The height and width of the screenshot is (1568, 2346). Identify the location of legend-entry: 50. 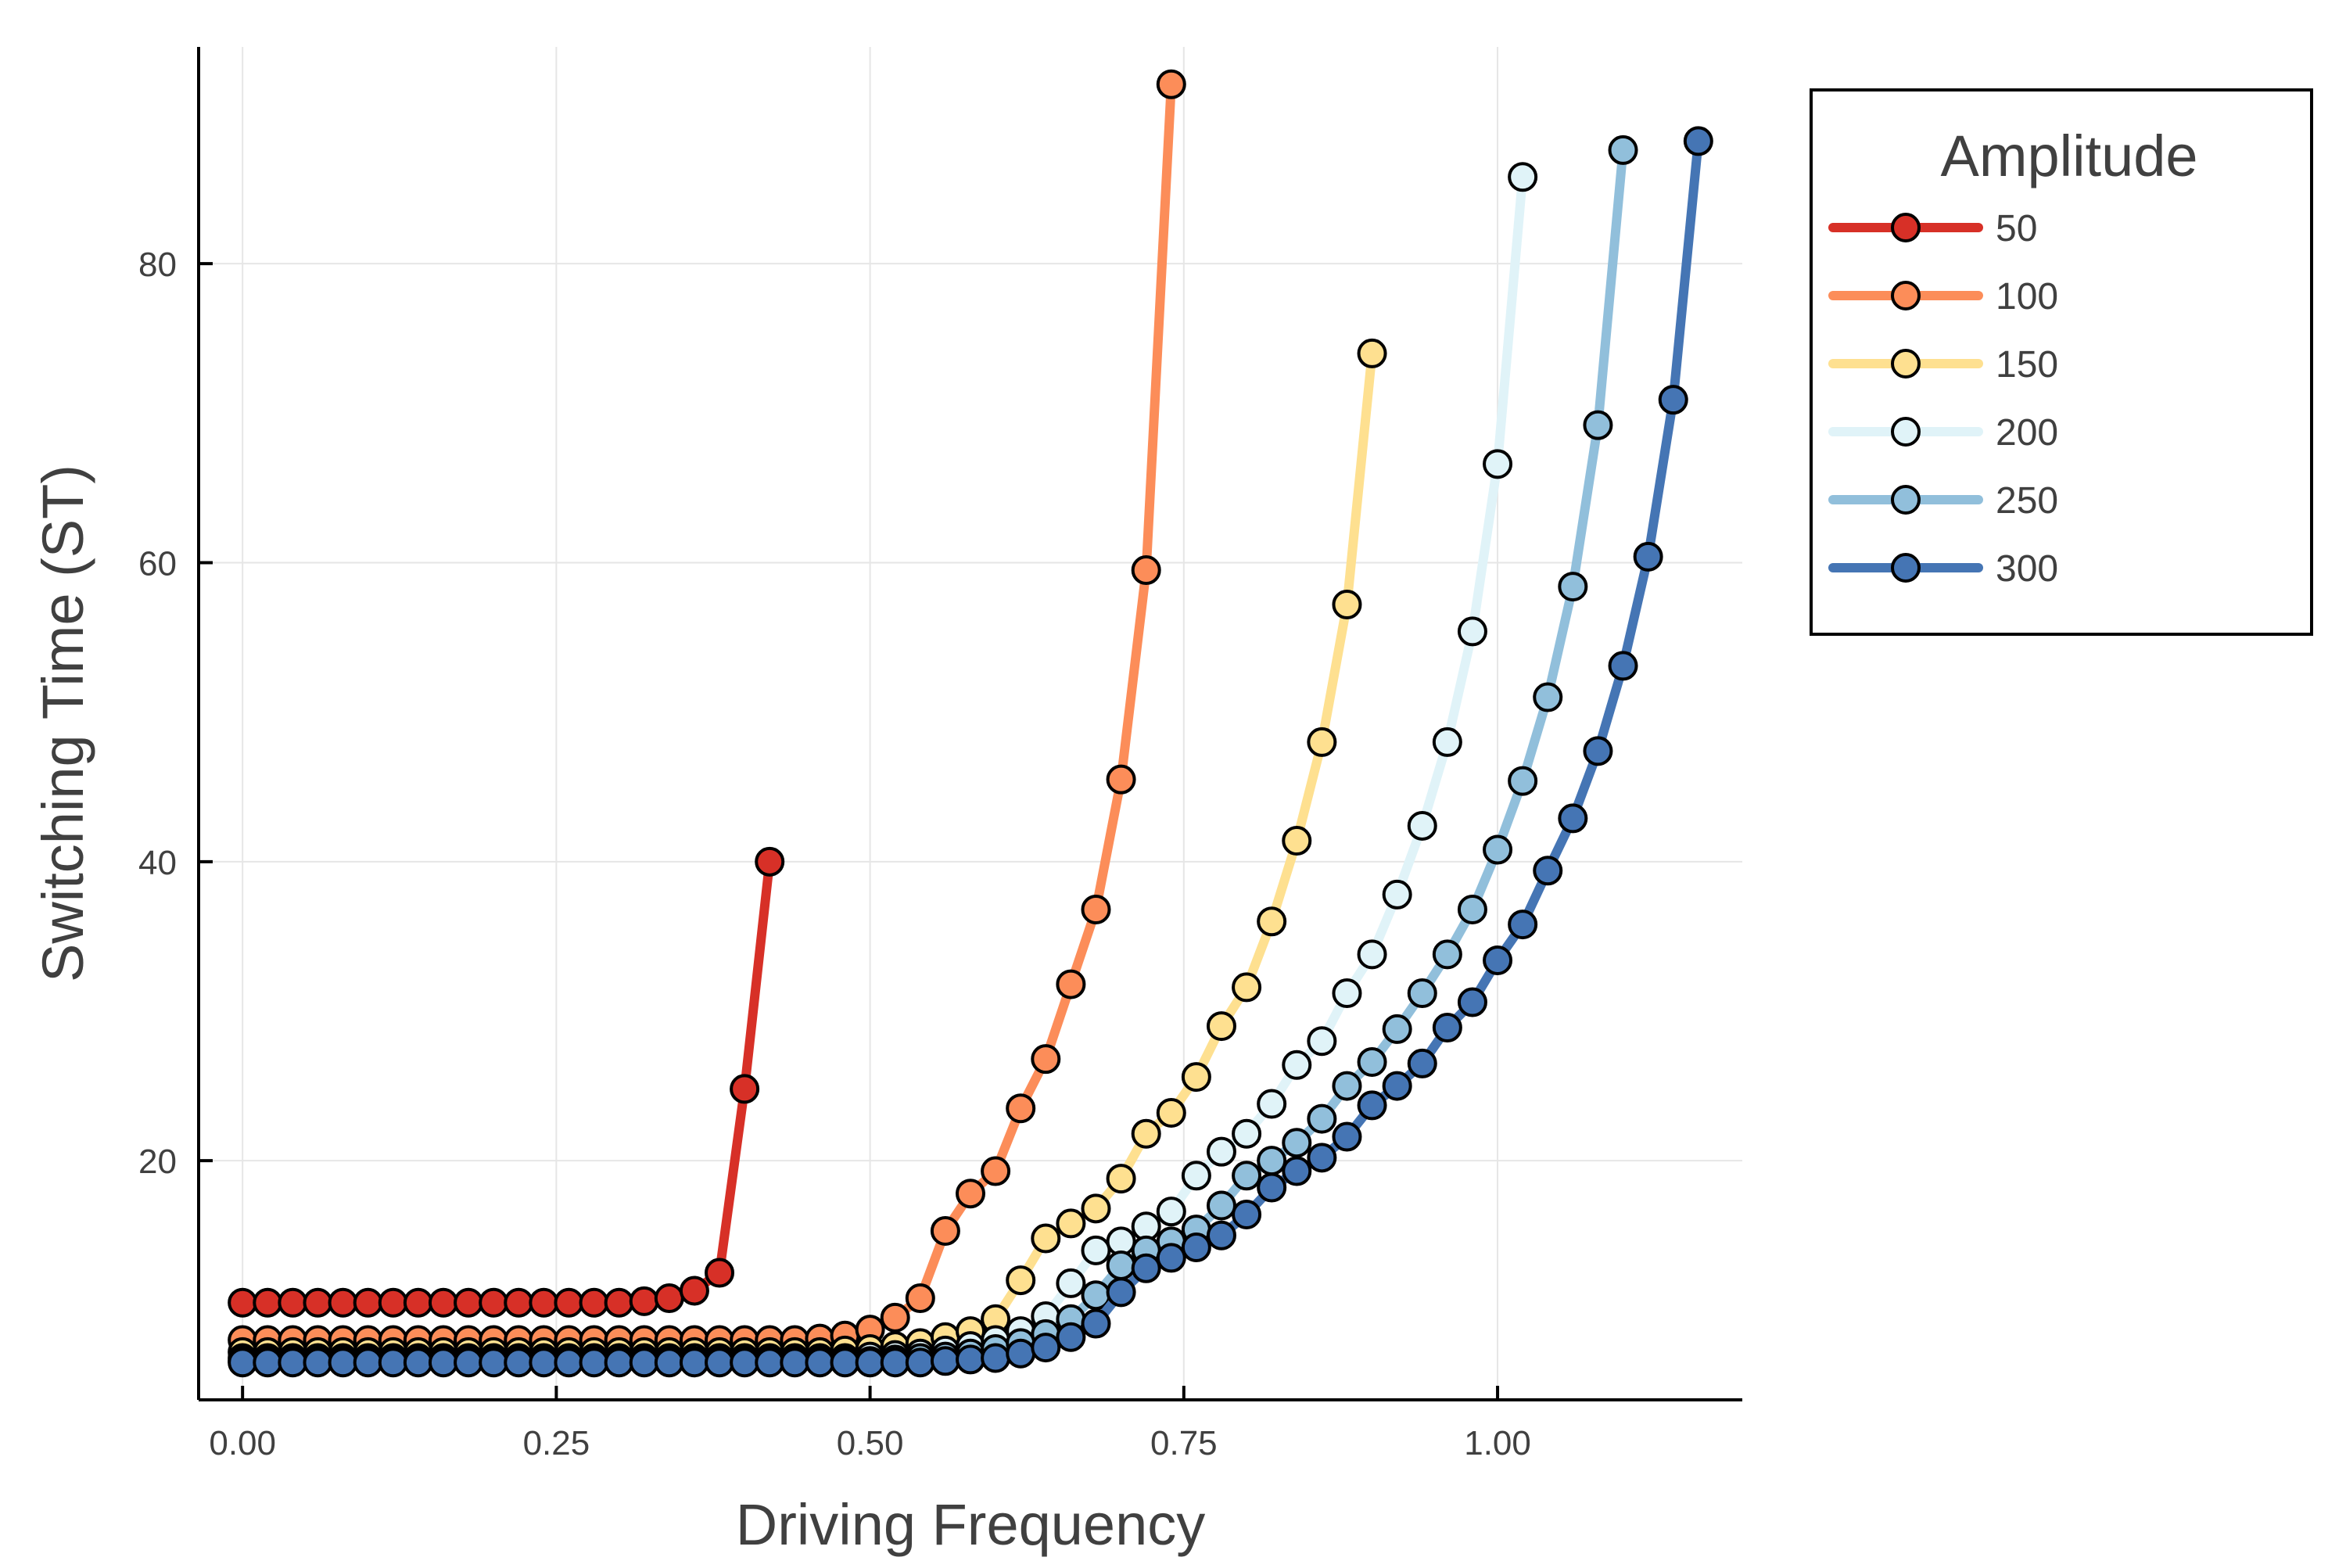
(1932, 228).